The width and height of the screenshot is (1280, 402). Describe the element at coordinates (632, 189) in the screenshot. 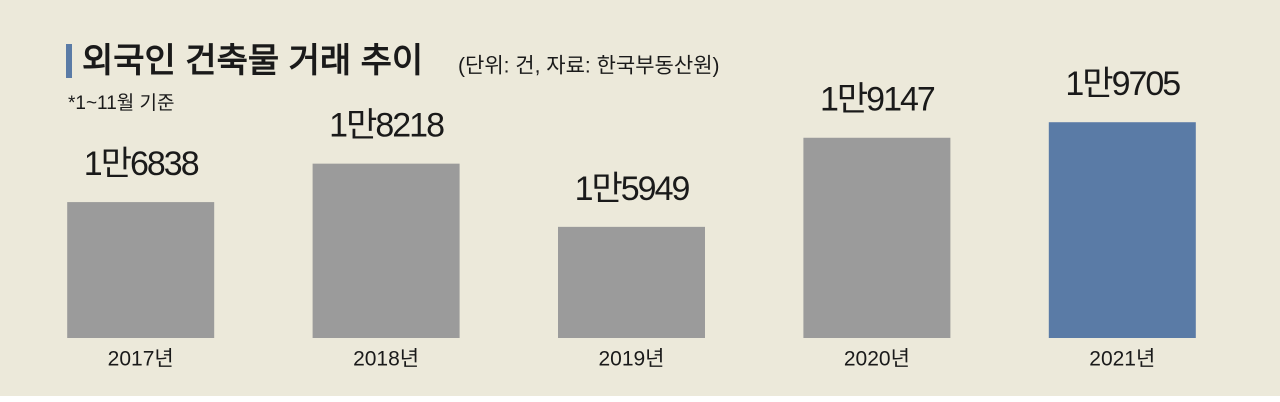

I see `value-label: 1만5949` at that location.